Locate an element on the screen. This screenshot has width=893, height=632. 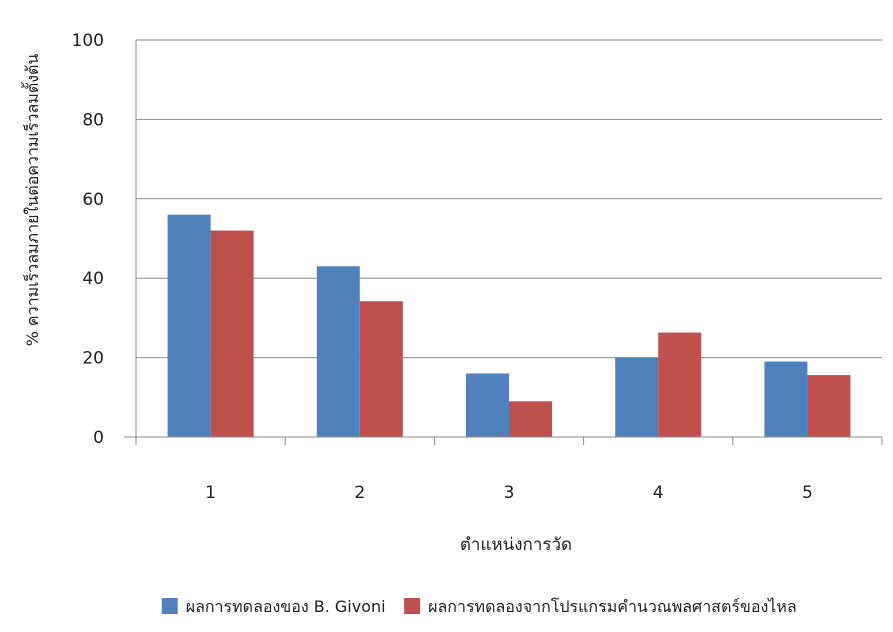
y-axis-label: % ความเร็วลมภายในต่อความเร็วลมตั้งต้น is located at coordinates (31, 200).